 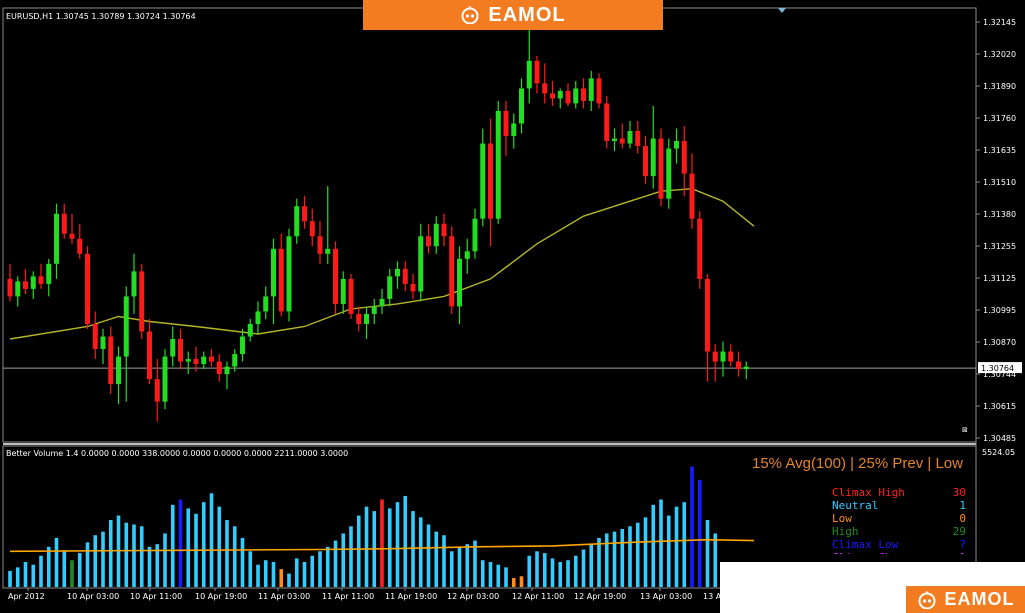 What do you see at coordinates (926, 600) in the screenshot?
I see `robot-icon` at bounding box center [926, 600].